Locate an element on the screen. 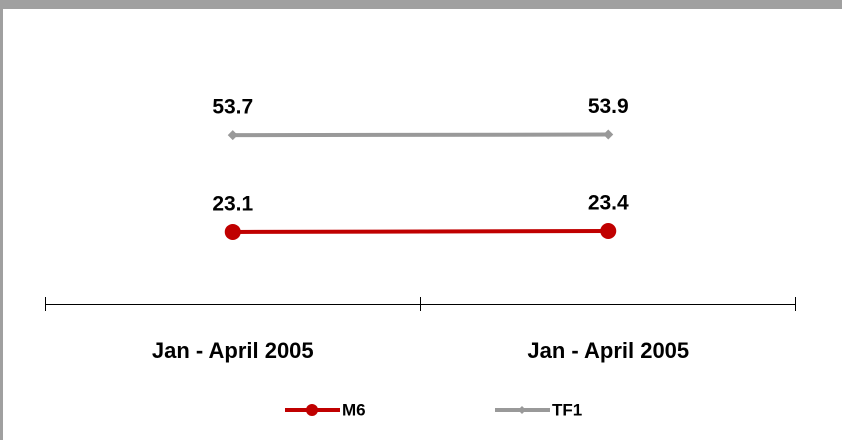 The height and width of the screenshot is (440, 842). top-border is located at coordinates (421, 4).